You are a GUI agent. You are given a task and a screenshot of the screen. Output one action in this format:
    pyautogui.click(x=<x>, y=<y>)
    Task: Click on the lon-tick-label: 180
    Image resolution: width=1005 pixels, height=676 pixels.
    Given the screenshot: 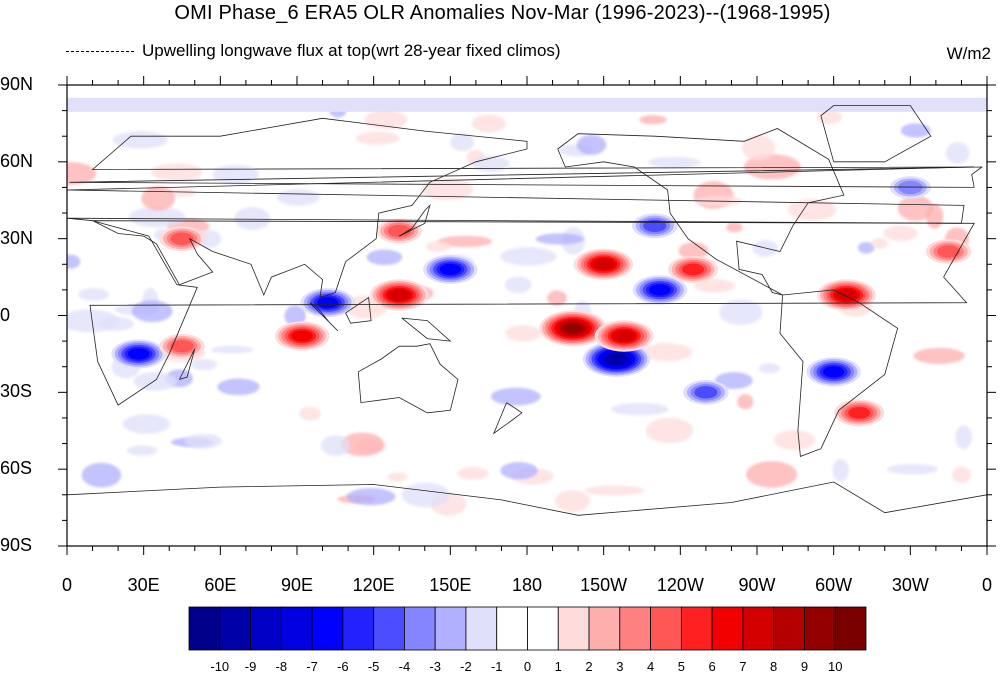 What is the action you would take?
    pyautogui.click(x=527, y=585)
    